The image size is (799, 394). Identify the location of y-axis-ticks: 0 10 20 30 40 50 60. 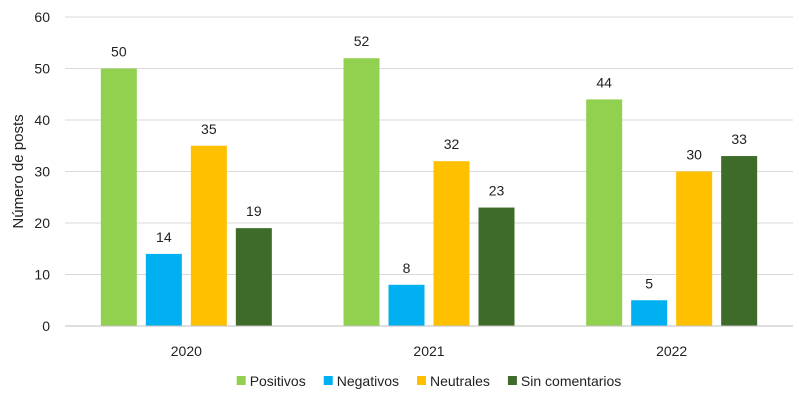
(42, 171).